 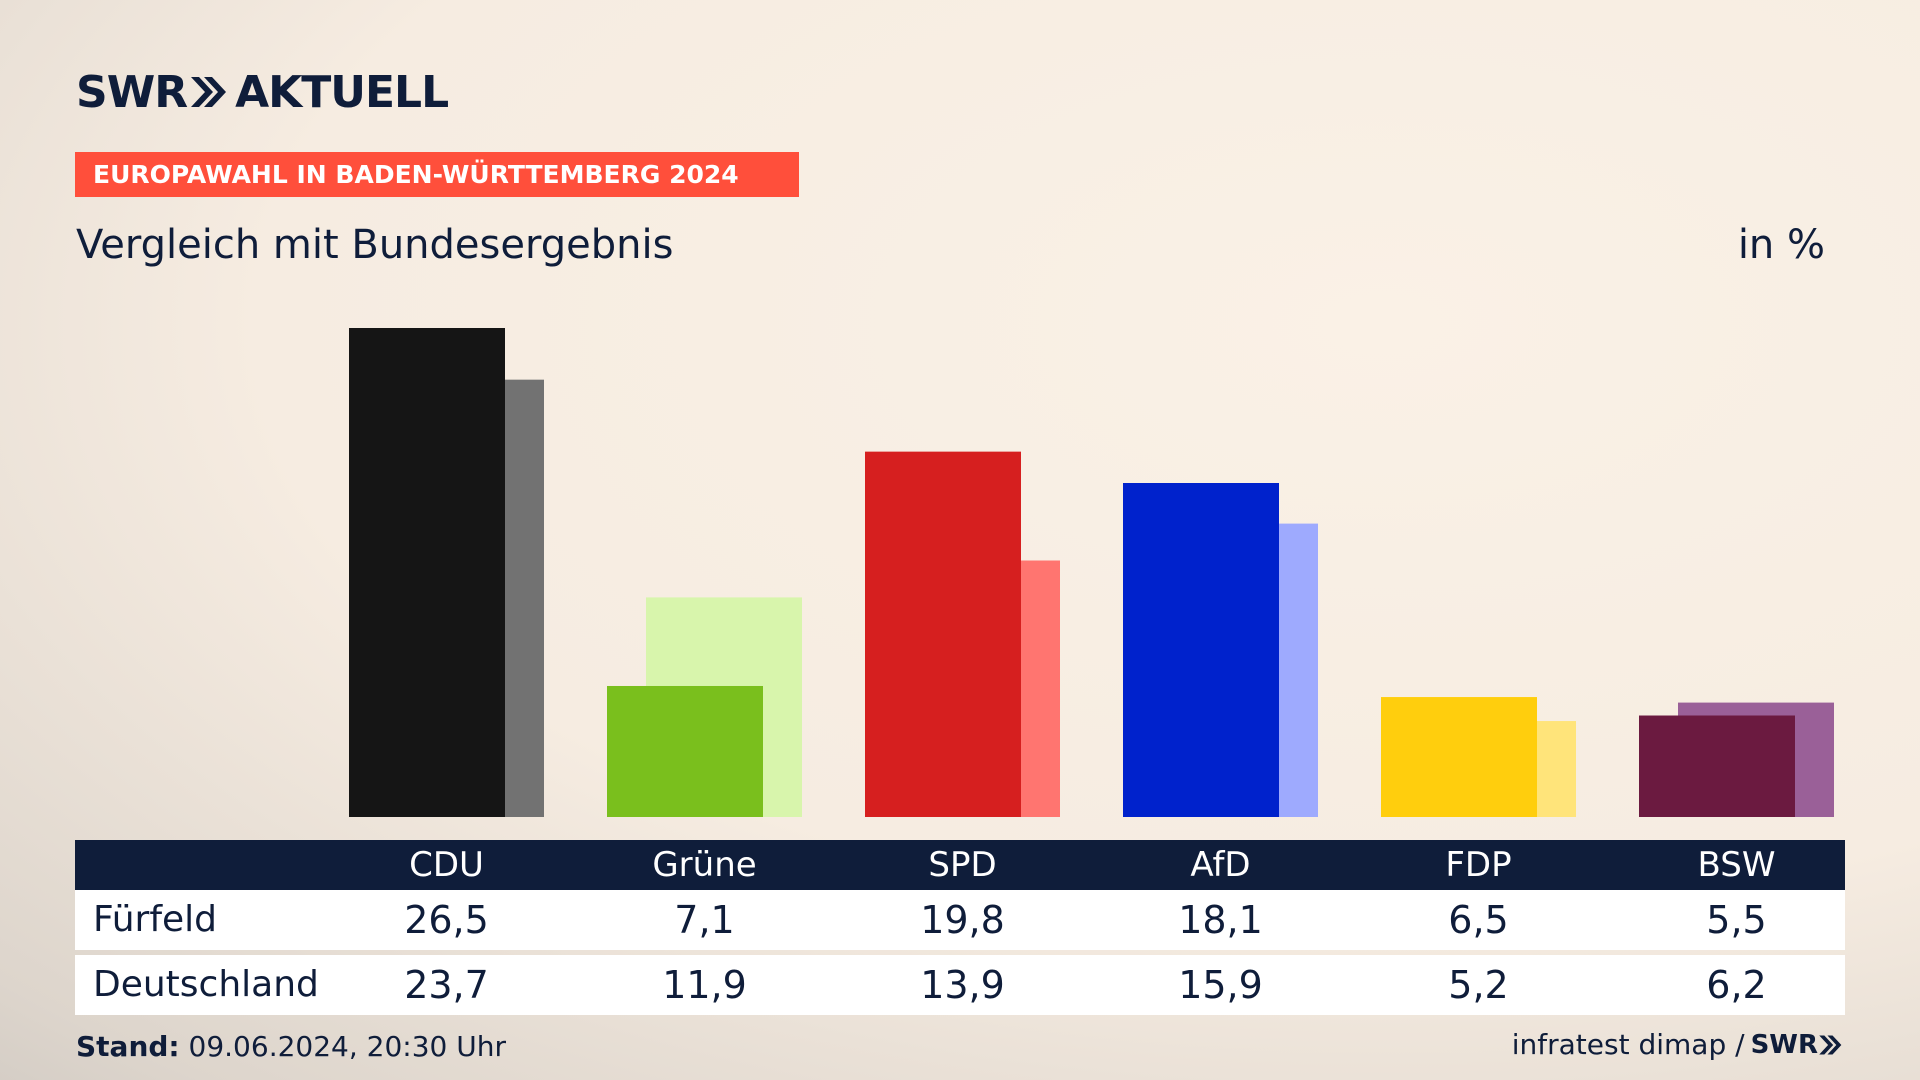 I want to click on chart-subtitle: Vergleich mit Bundesergebnis, so click(x=375, y=245).